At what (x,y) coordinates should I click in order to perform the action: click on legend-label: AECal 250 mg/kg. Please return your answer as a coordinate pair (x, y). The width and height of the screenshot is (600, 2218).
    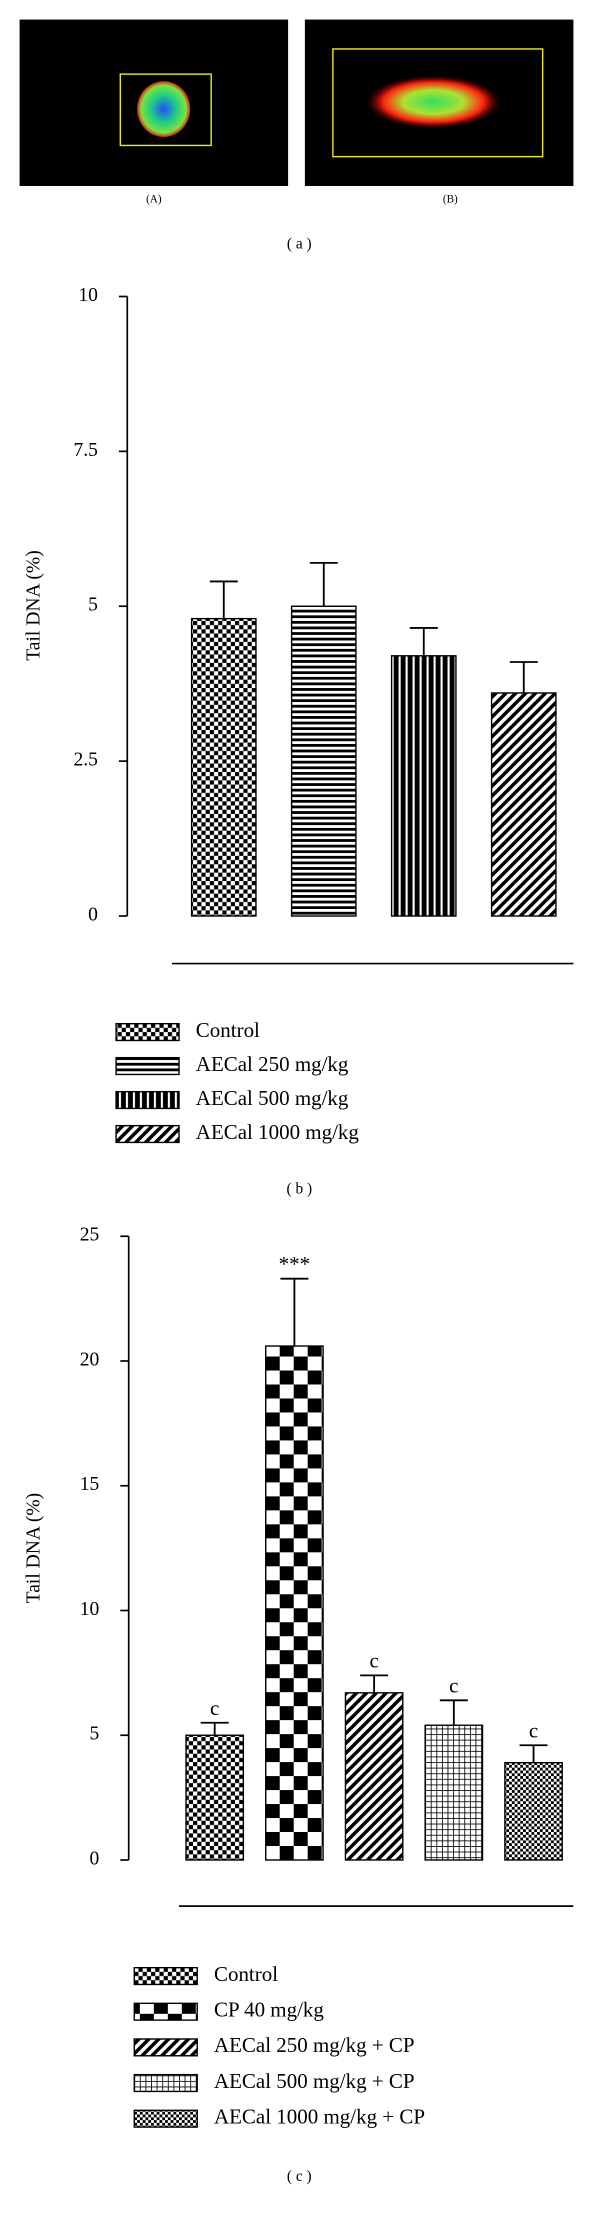
    Looking at the image, I should click on (272, 1064).